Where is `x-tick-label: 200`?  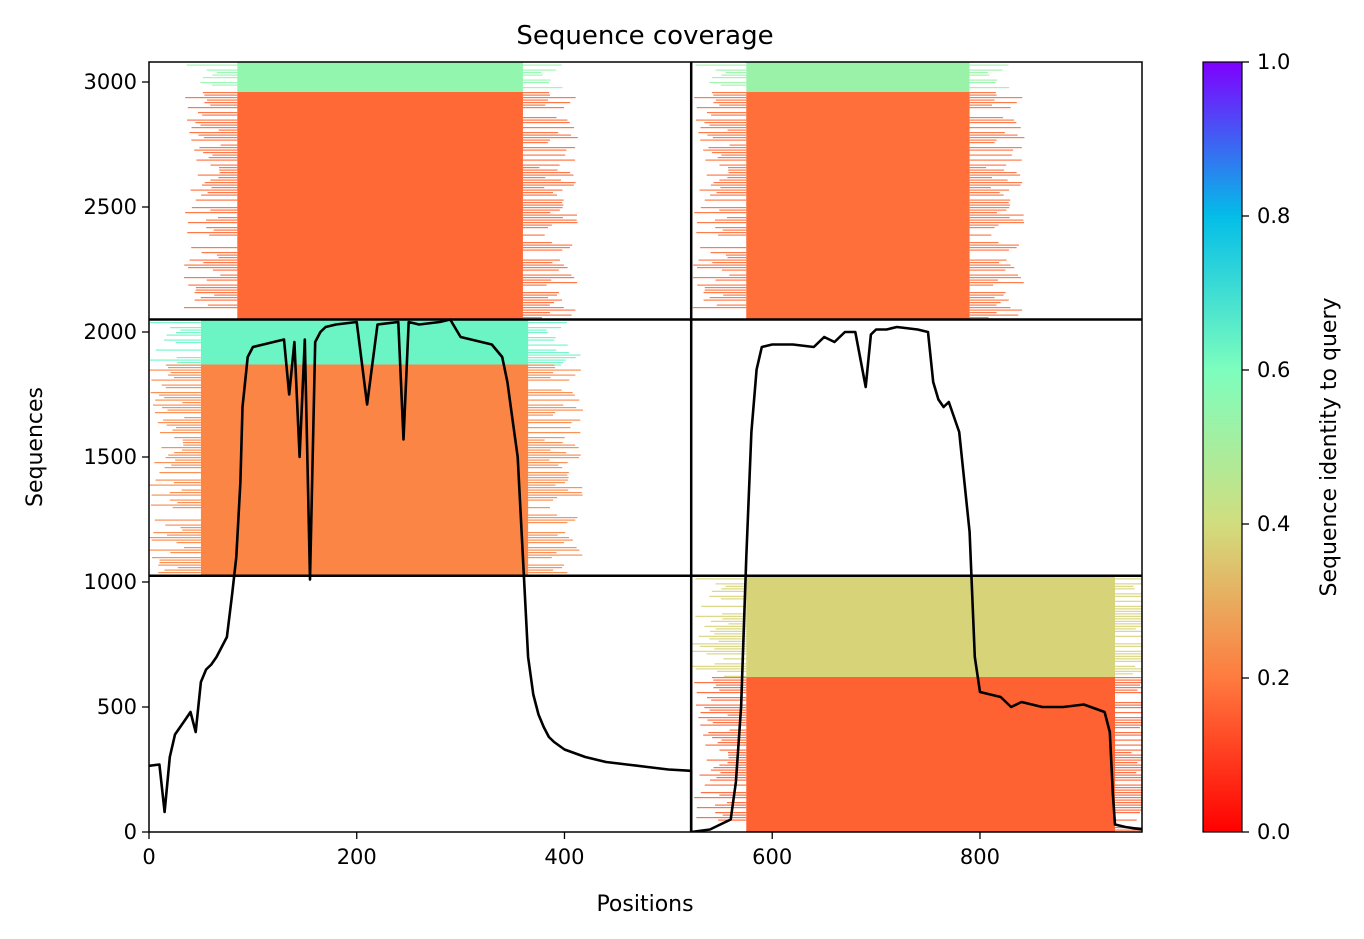
x-tick-label: 200 is located at coordinates (357, 857).